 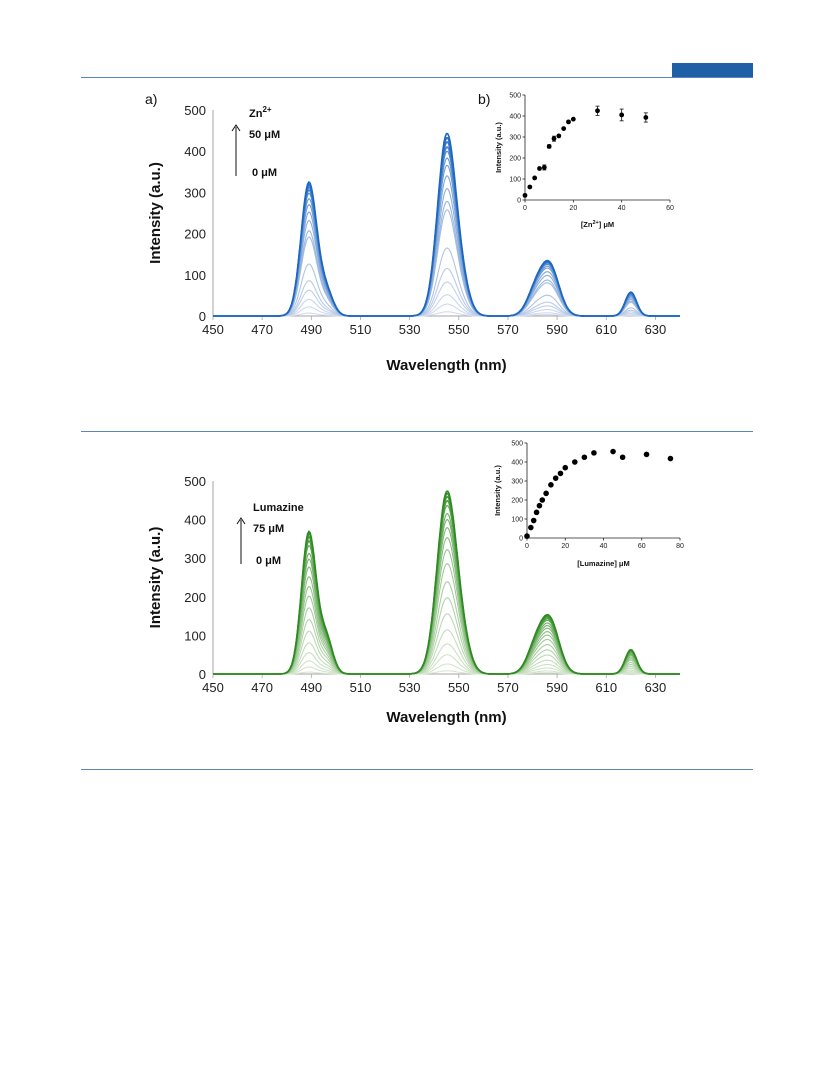 I want to click on annotation-species: Zn2+, so click(x=260, y=112).